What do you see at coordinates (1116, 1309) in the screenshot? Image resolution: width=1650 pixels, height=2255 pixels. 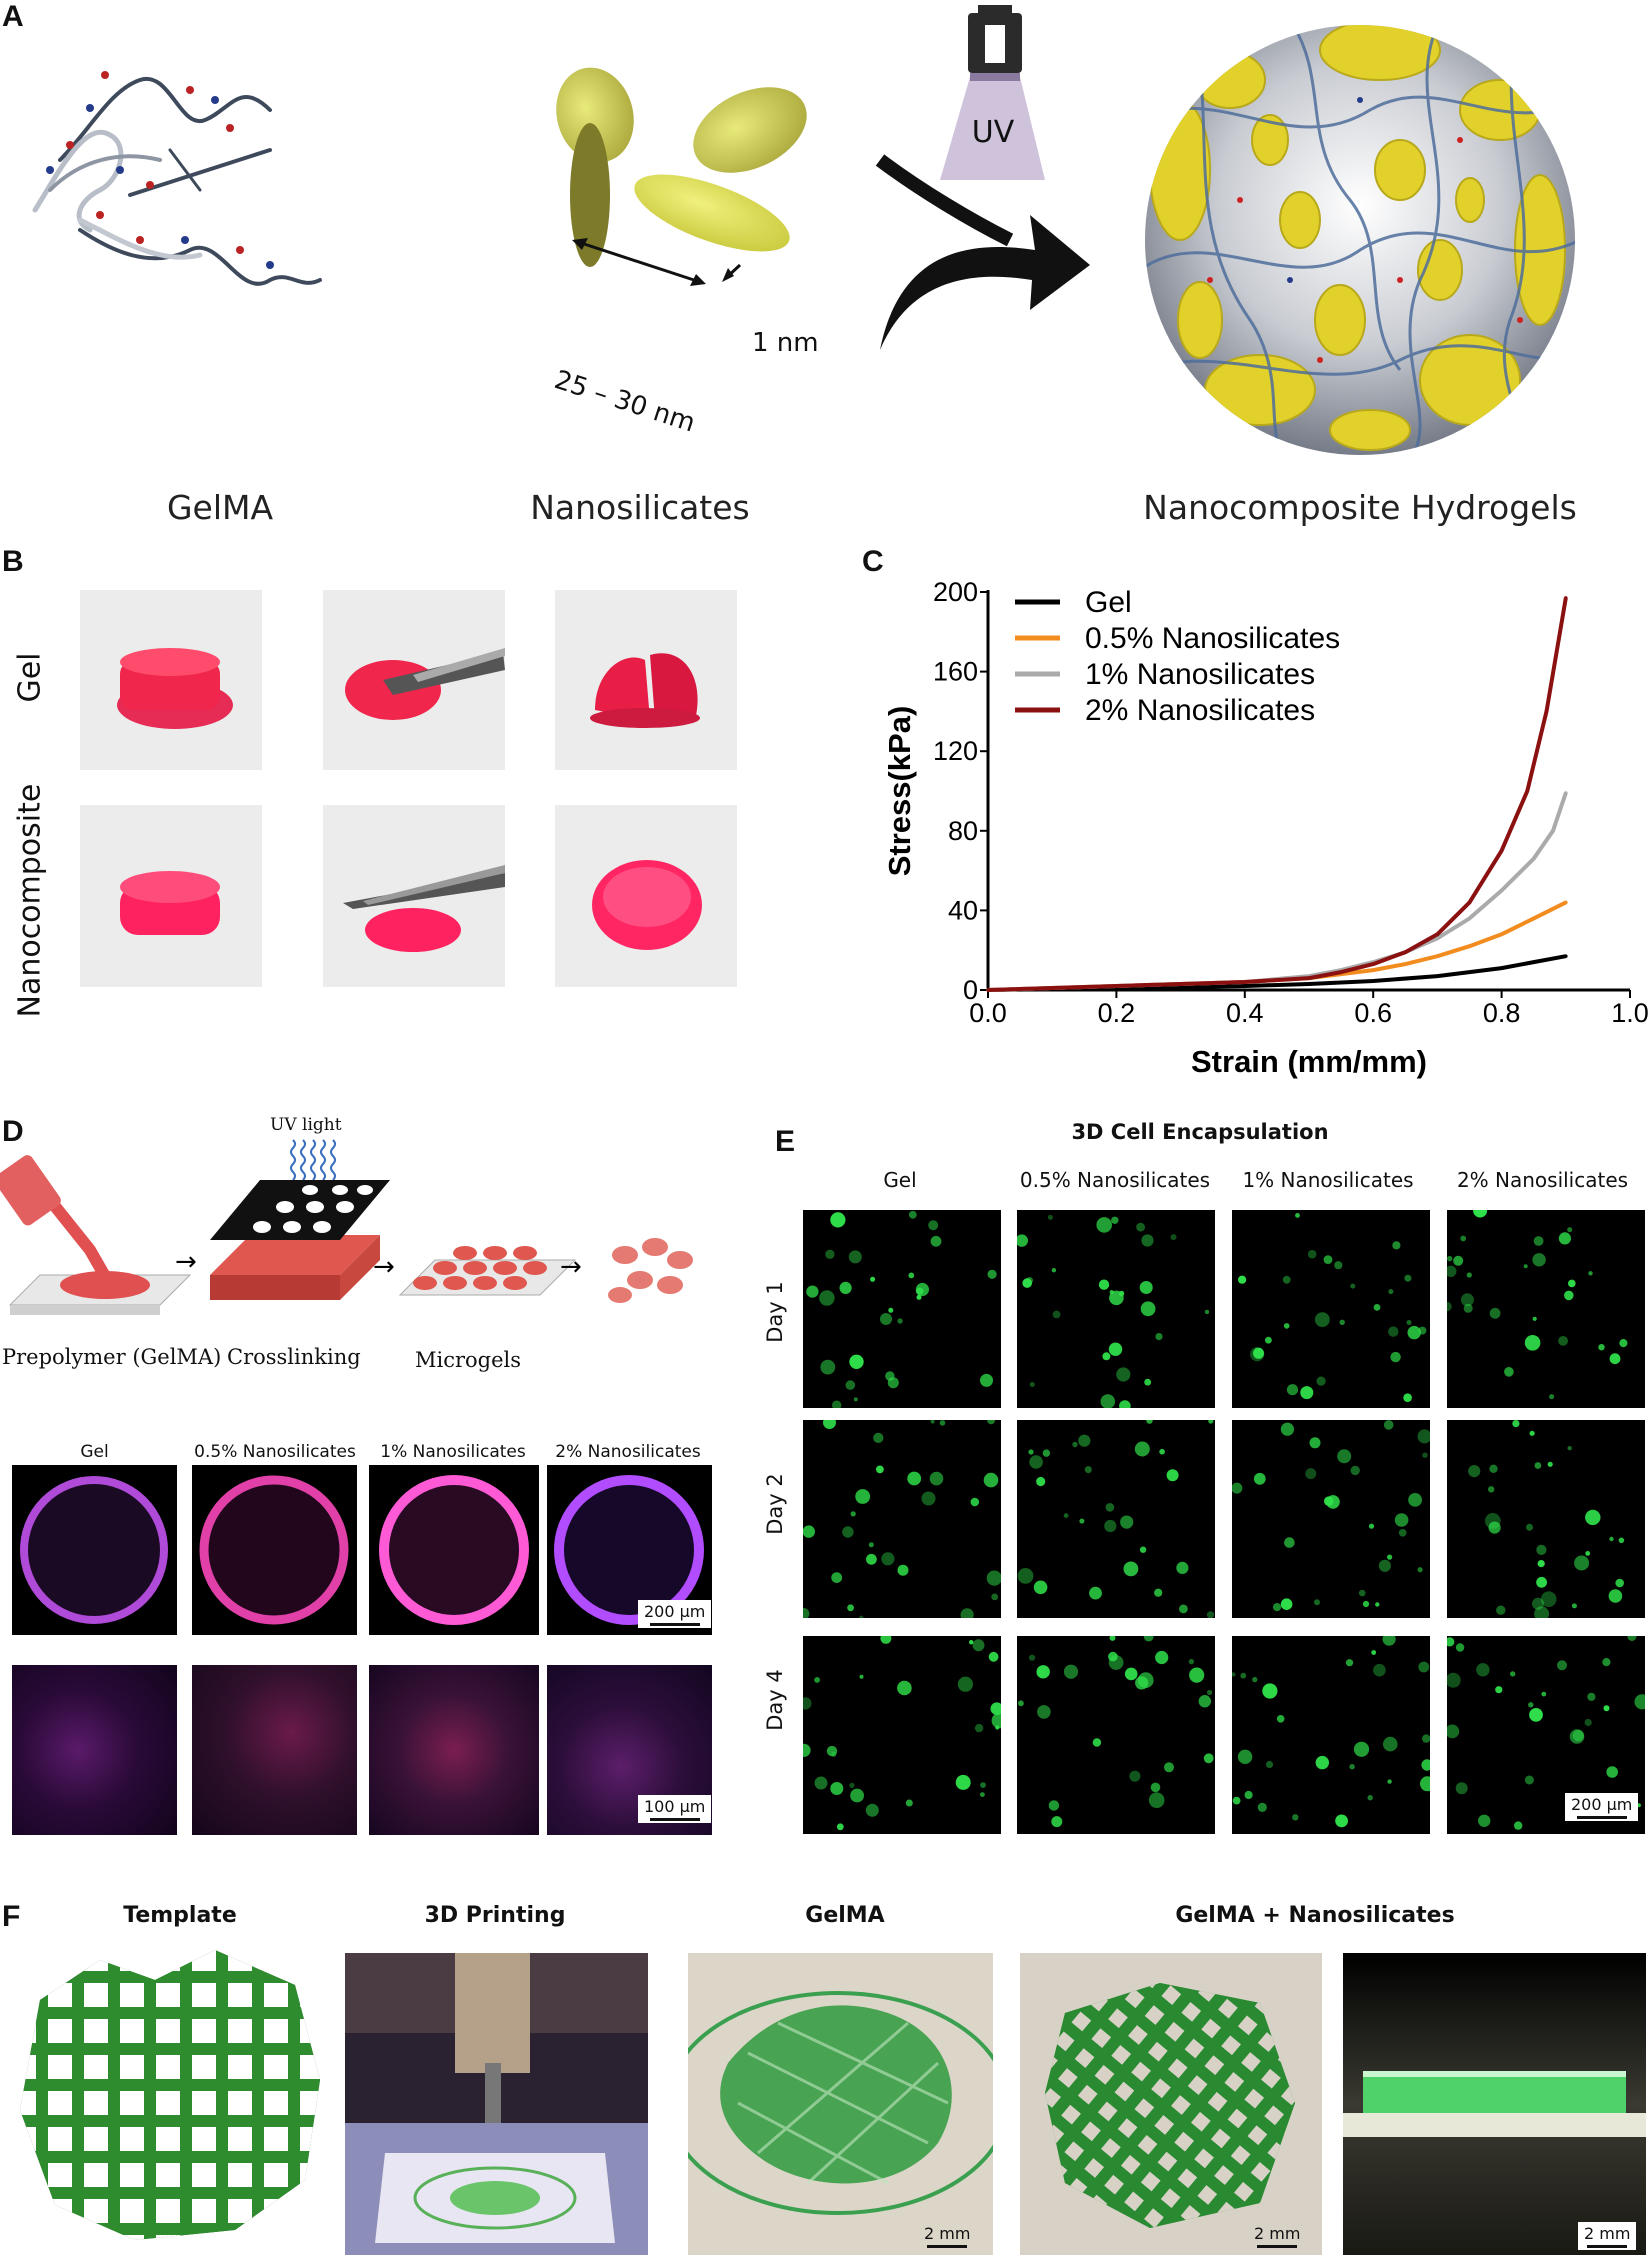 I see `e-micrograph-day1-col2` at bounding box center [1116, 1309].